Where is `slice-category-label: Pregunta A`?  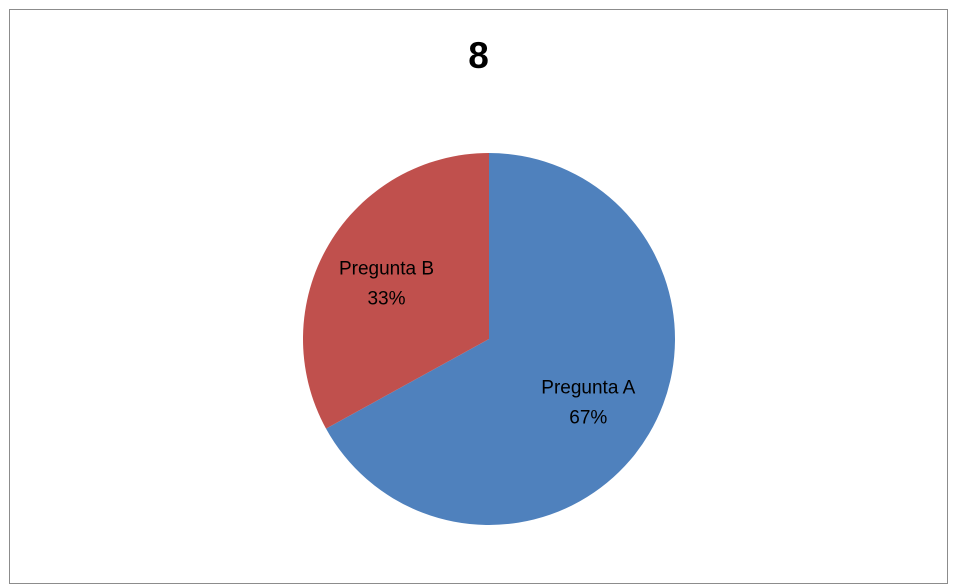
slice-category-label: Pregunta A is located at coordinates (588, 388).